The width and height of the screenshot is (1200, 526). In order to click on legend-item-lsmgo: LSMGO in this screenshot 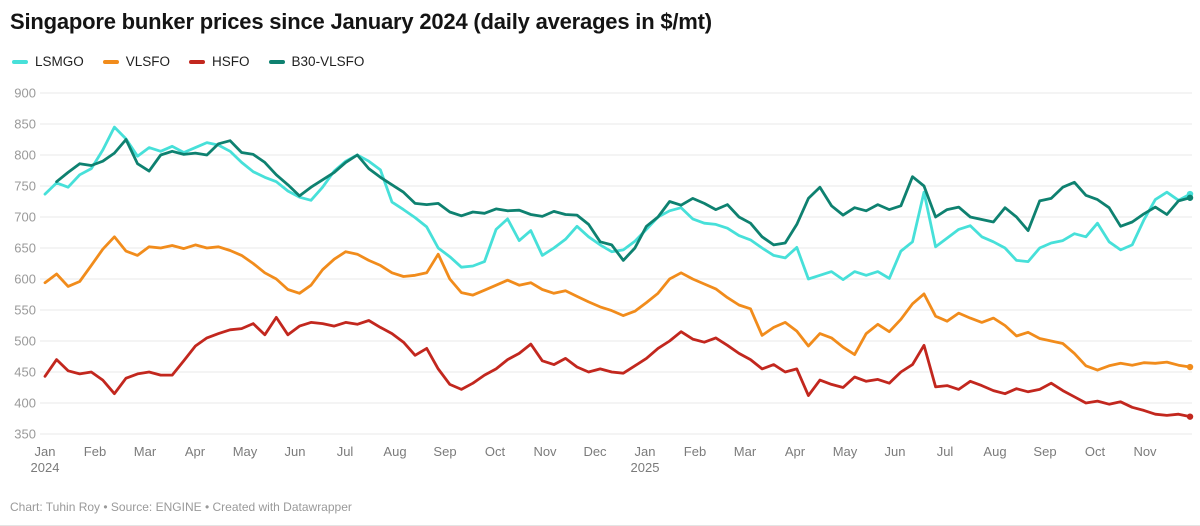, I will do `click(48, 61)`.